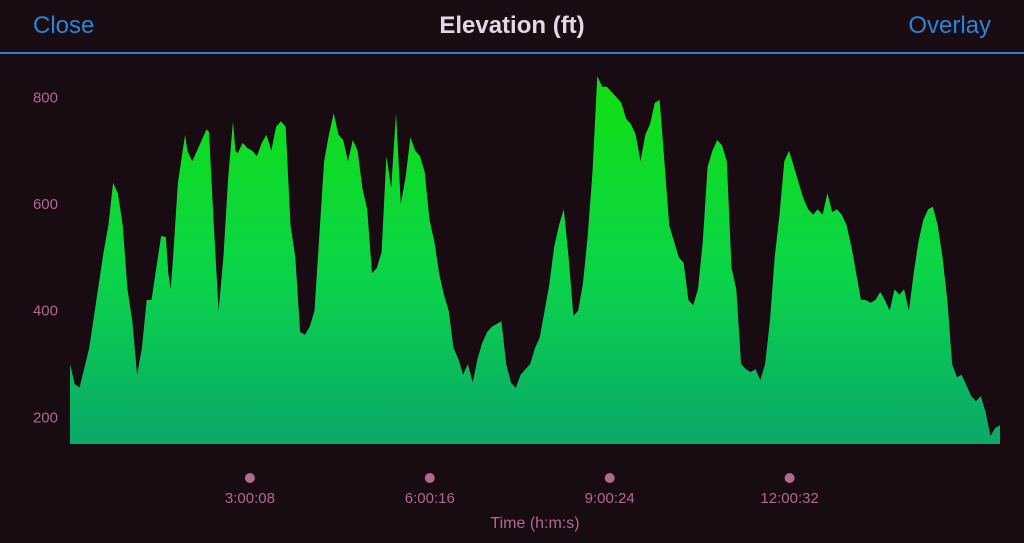 The height and width of the screenshot is (543, 1024). What do you see at coordinates (64, 25) in the screenshot?
I see `close-button: Close` at bounding box center [64, 25].